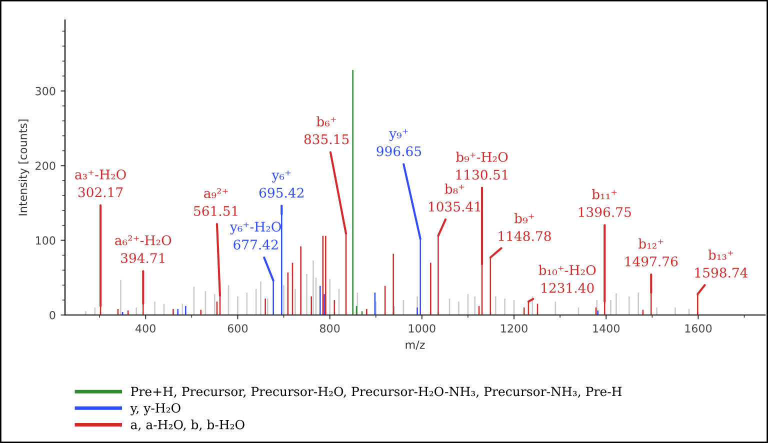 The height and width of the screenshot is (443, 768). Describe the element at coordinates (238, 328) in the screenshot. I see `x-tick-label: 600` at that location.